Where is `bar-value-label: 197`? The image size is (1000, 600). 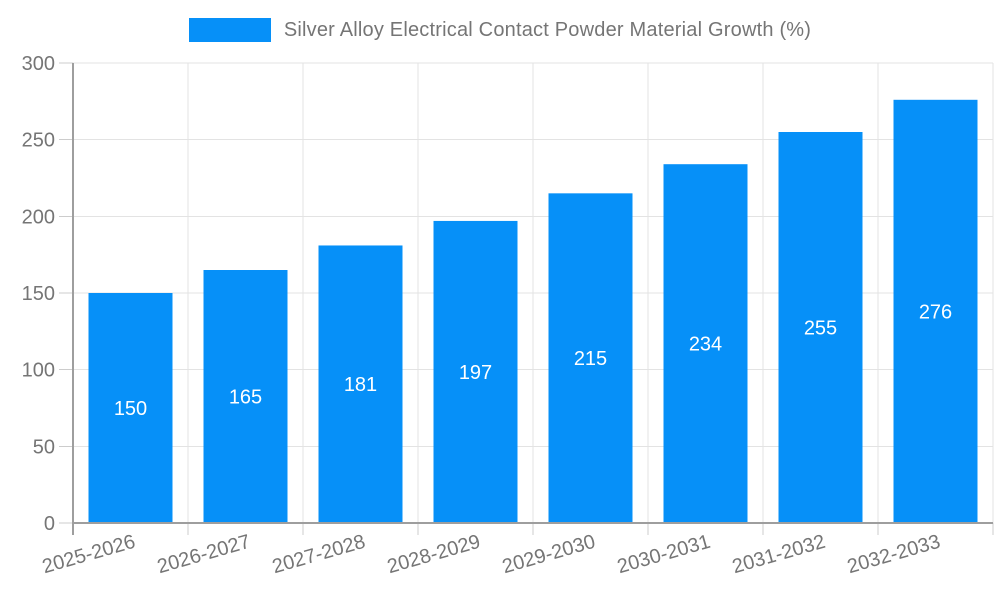
bar-value-label: 197 is located at coordinates (475, 373).